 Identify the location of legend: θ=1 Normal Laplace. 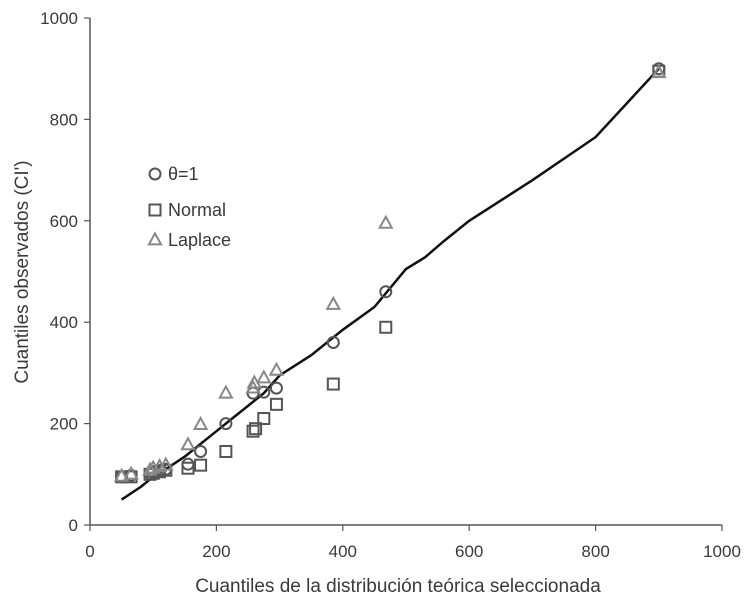
(189, 207).